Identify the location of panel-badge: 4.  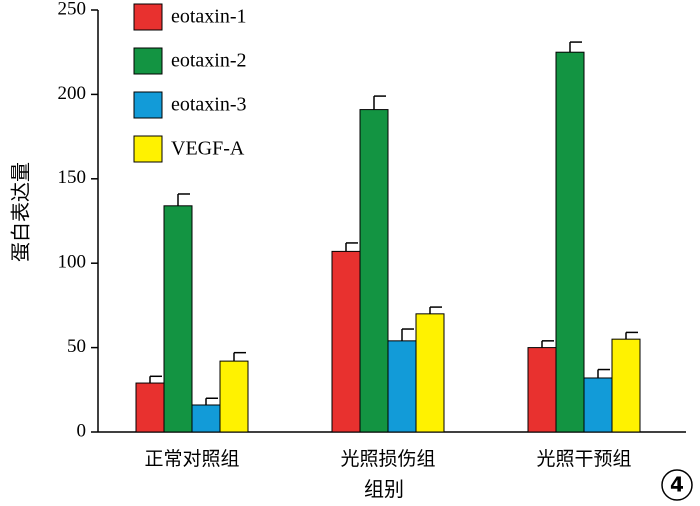
(677, 485).